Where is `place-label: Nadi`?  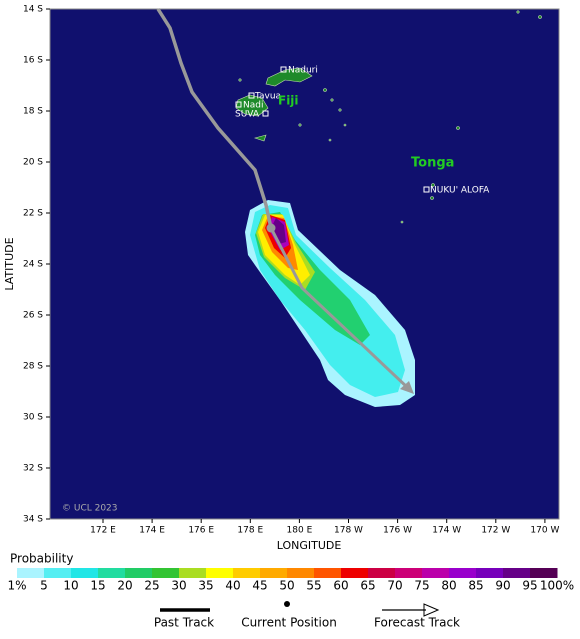 place-label: Nadi is located at coordinates (253, 106).